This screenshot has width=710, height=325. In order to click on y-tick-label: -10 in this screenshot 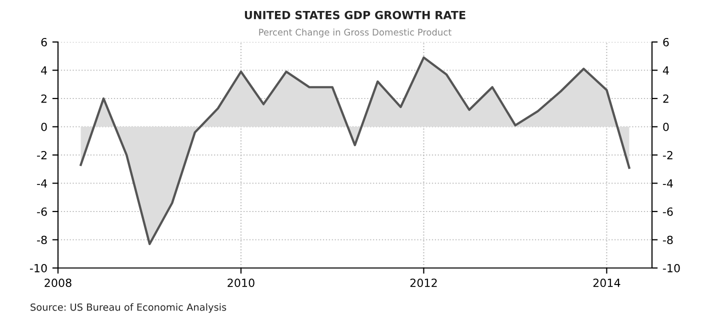, I will do `click(38, 268)`.